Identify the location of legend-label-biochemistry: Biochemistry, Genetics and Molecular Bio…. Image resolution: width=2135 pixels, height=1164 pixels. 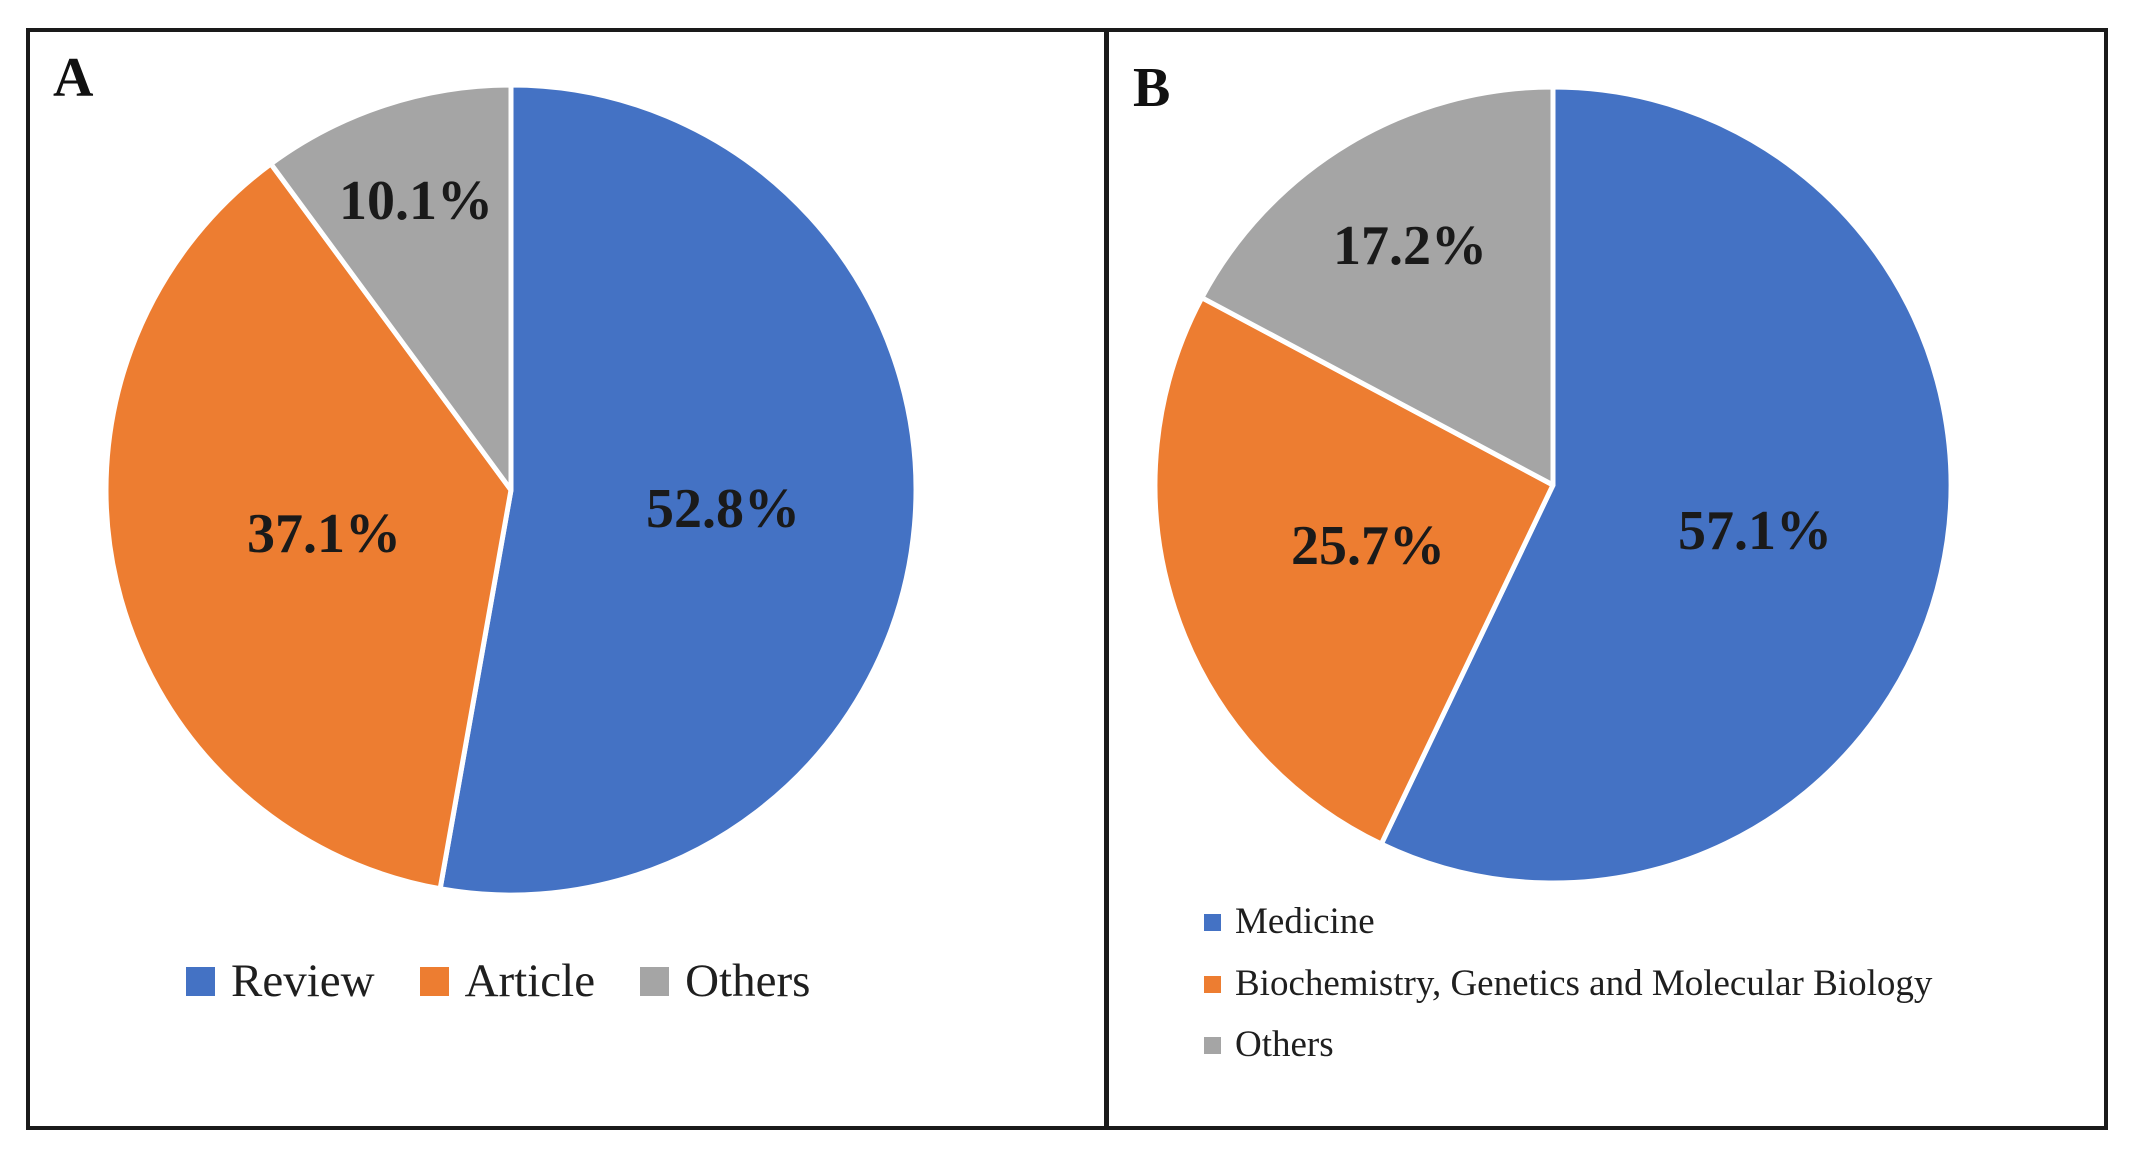
(1584, 983).